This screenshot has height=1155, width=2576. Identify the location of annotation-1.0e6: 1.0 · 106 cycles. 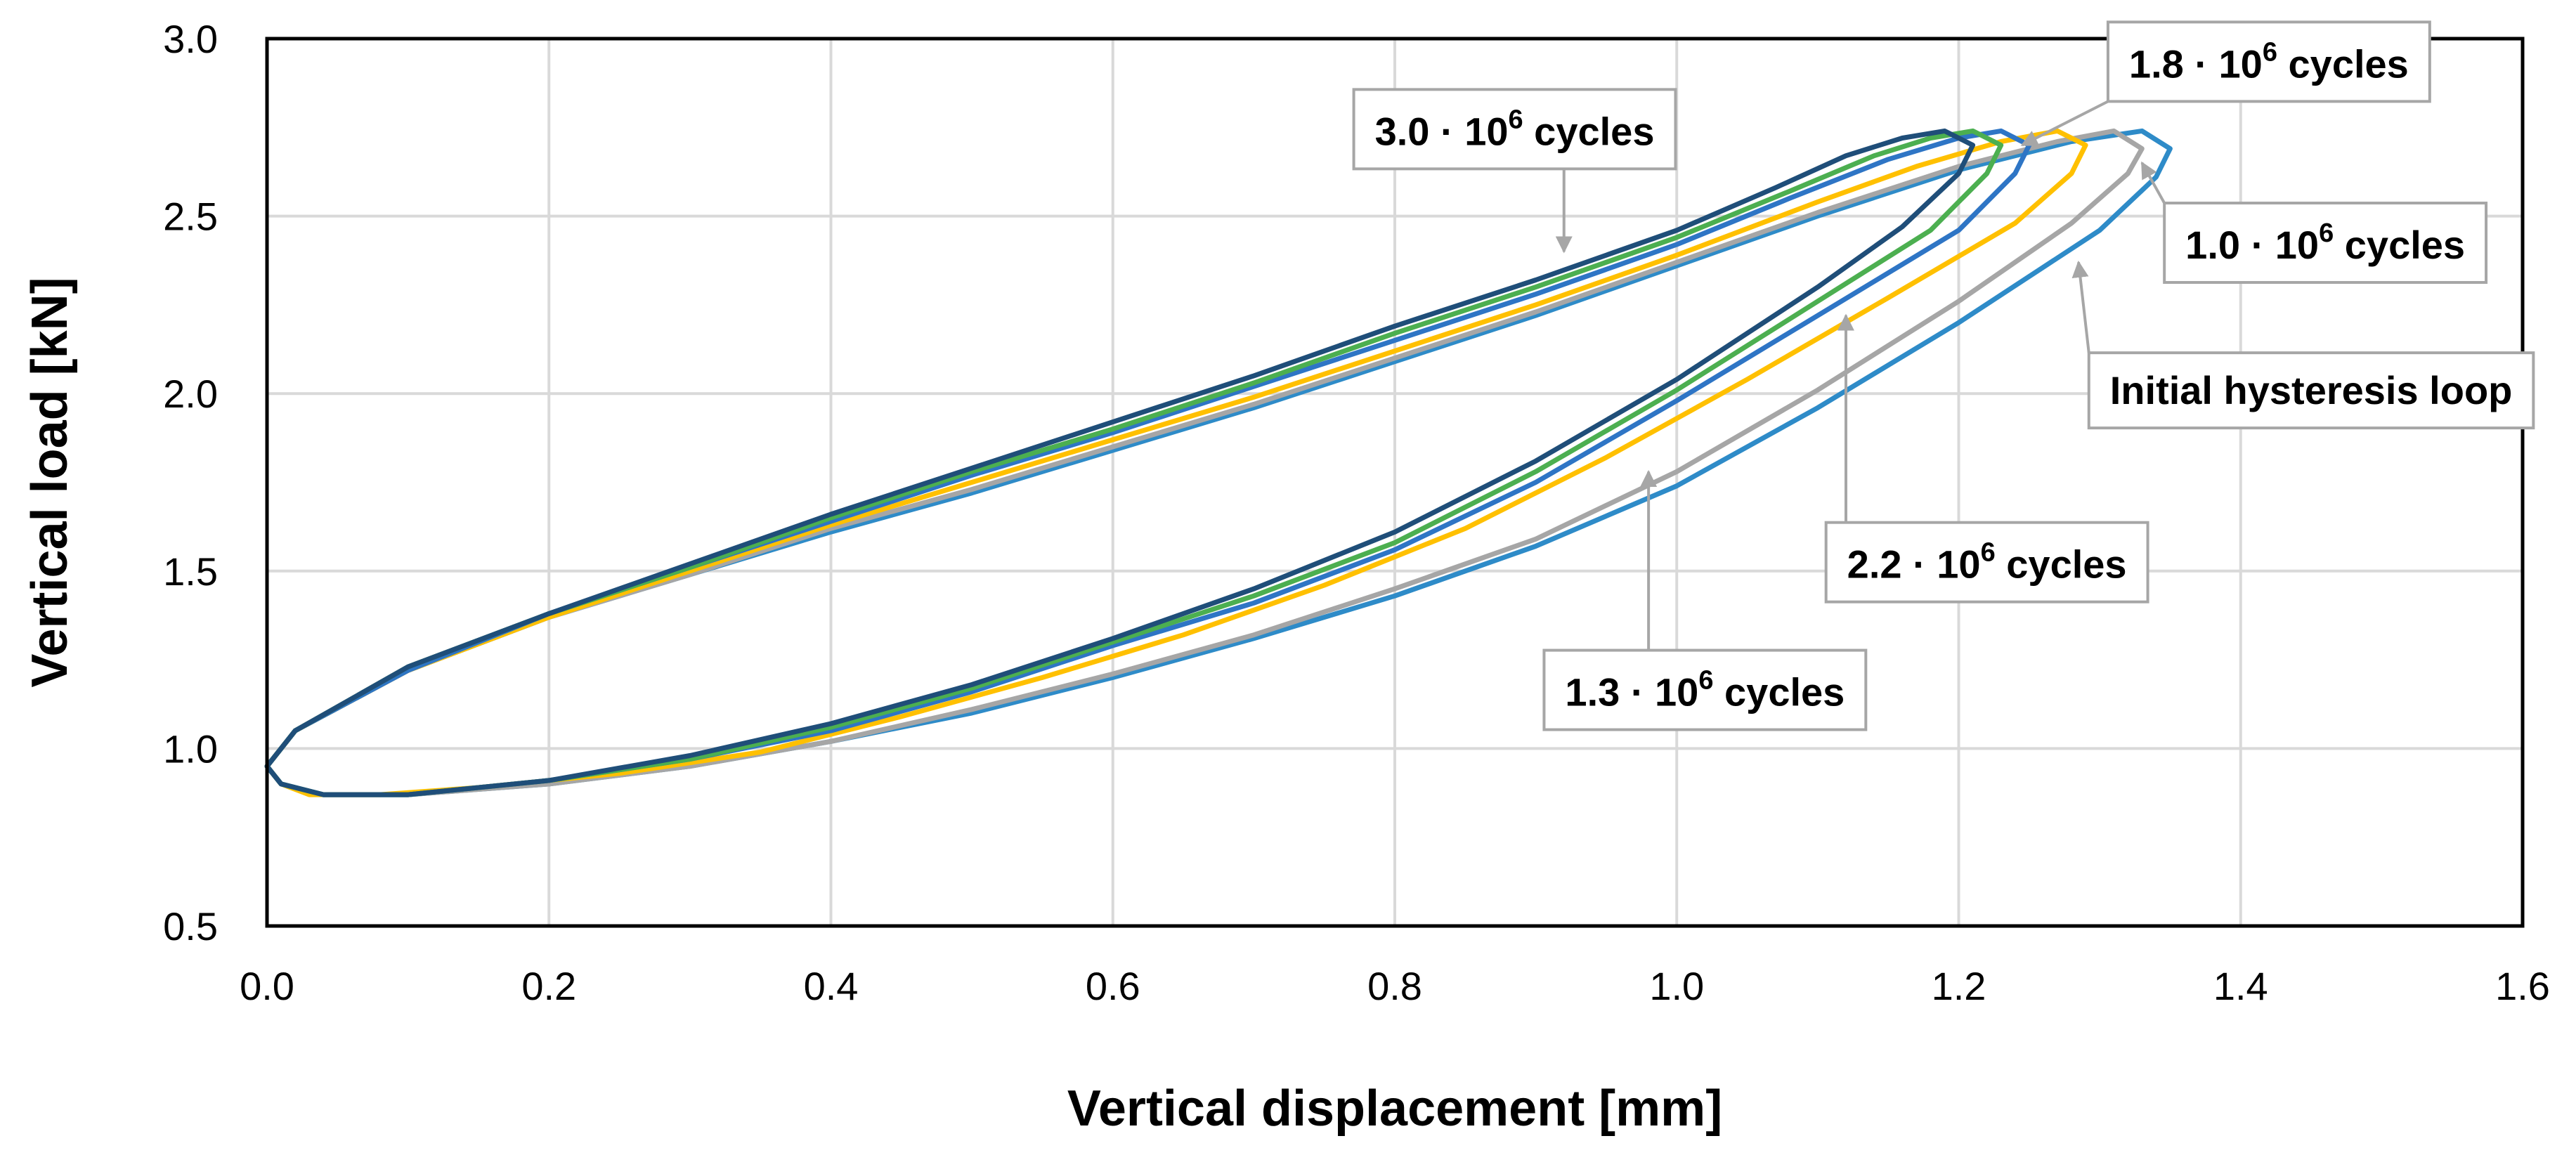
(2314, 223).